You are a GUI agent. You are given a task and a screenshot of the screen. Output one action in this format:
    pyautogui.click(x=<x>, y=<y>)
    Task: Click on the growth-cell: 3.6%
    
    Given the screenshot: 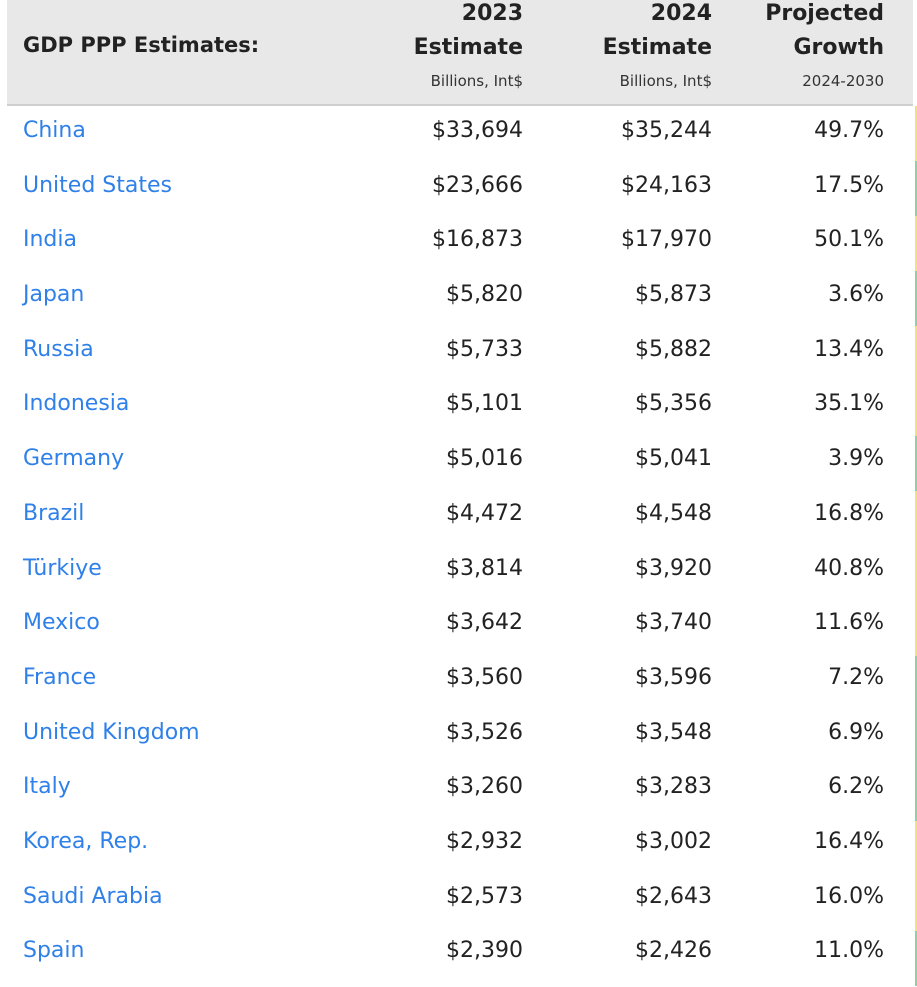 What is the action you would take?
    pyautogui.click(x=856, y=295)
    